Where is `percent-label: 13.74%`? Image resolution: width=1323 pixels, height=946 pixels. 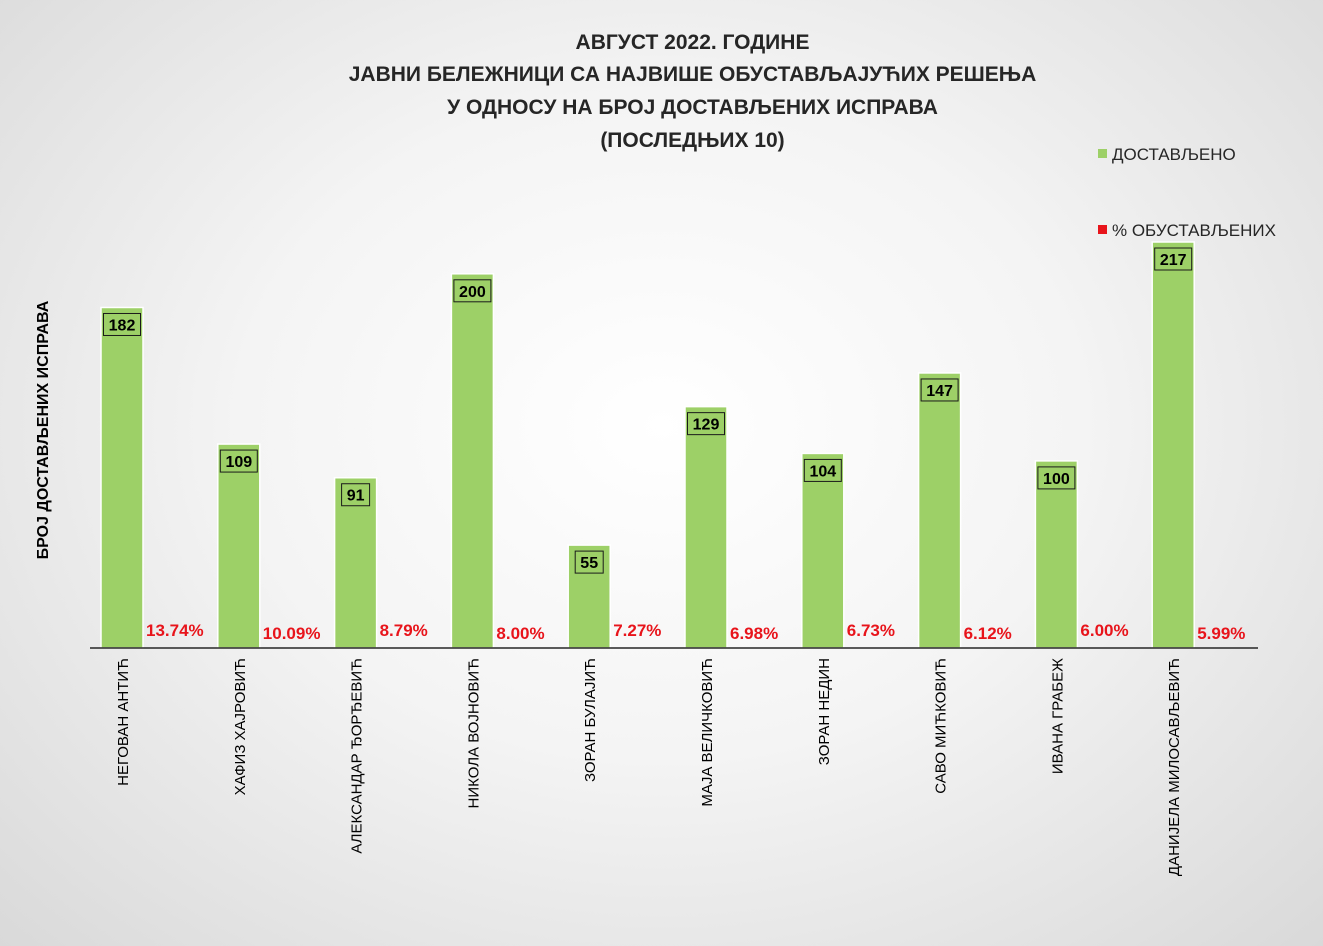 percent-label: 13.74% is located at coordinates (175, 630).